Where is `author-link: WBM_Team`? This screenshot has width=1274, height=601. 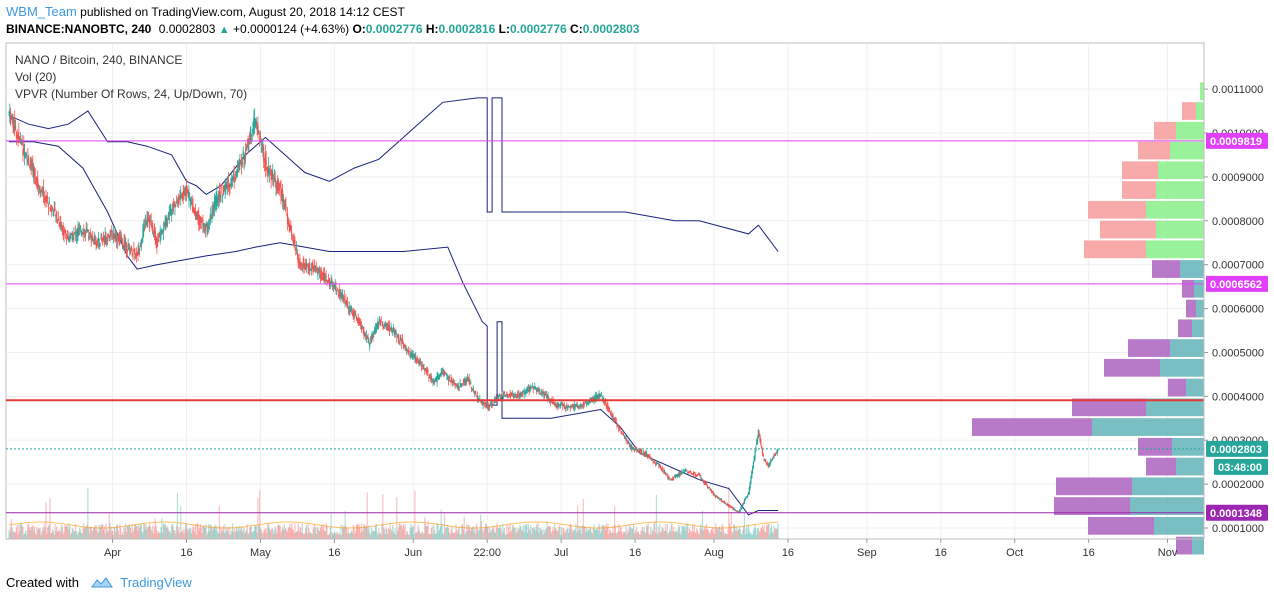
author-link: WBM_Team is located at coordinates (41, 11).